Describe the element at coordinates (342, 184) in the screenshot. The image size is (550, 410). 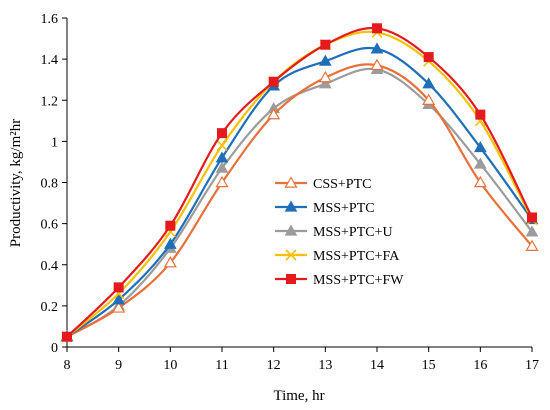
I see `legend-label: CSS+PTC` at that location.